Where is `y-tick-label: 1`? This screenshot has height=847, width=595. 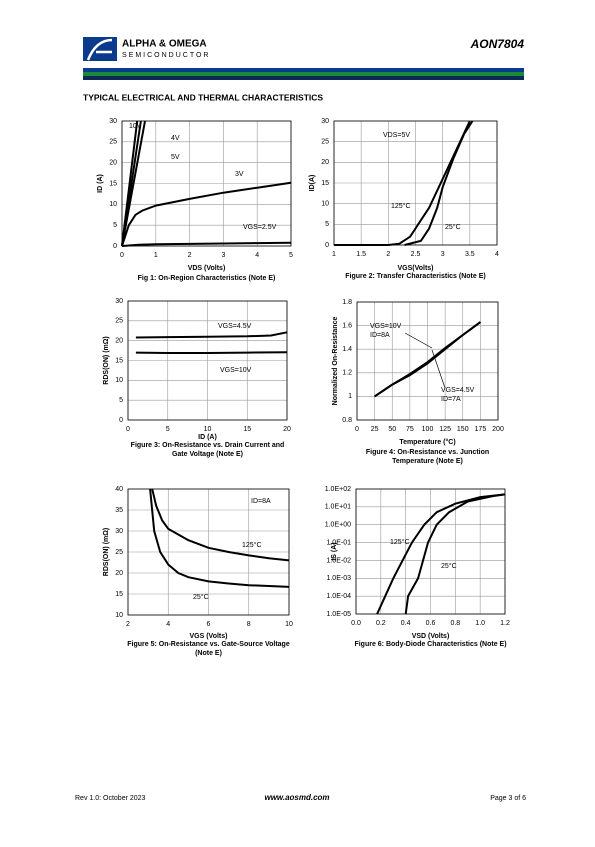
y-tick-label: 1 is located at coordinates (350, 396).